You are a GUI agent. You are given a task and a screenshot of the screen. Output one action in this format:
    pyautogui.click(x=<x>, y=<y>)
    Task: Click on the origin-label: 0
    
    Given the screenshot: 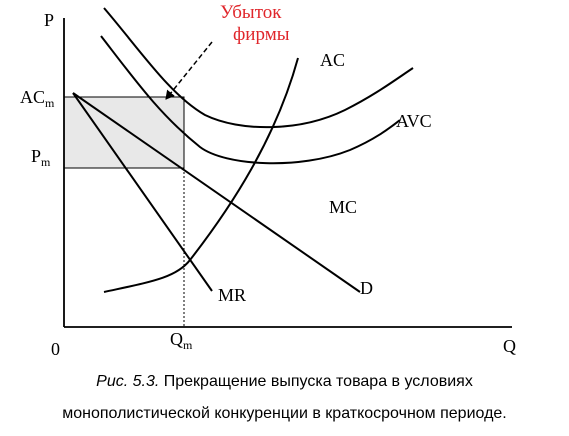 What is the action you would take?
    pyautogui.click(x=55, y=349)
    